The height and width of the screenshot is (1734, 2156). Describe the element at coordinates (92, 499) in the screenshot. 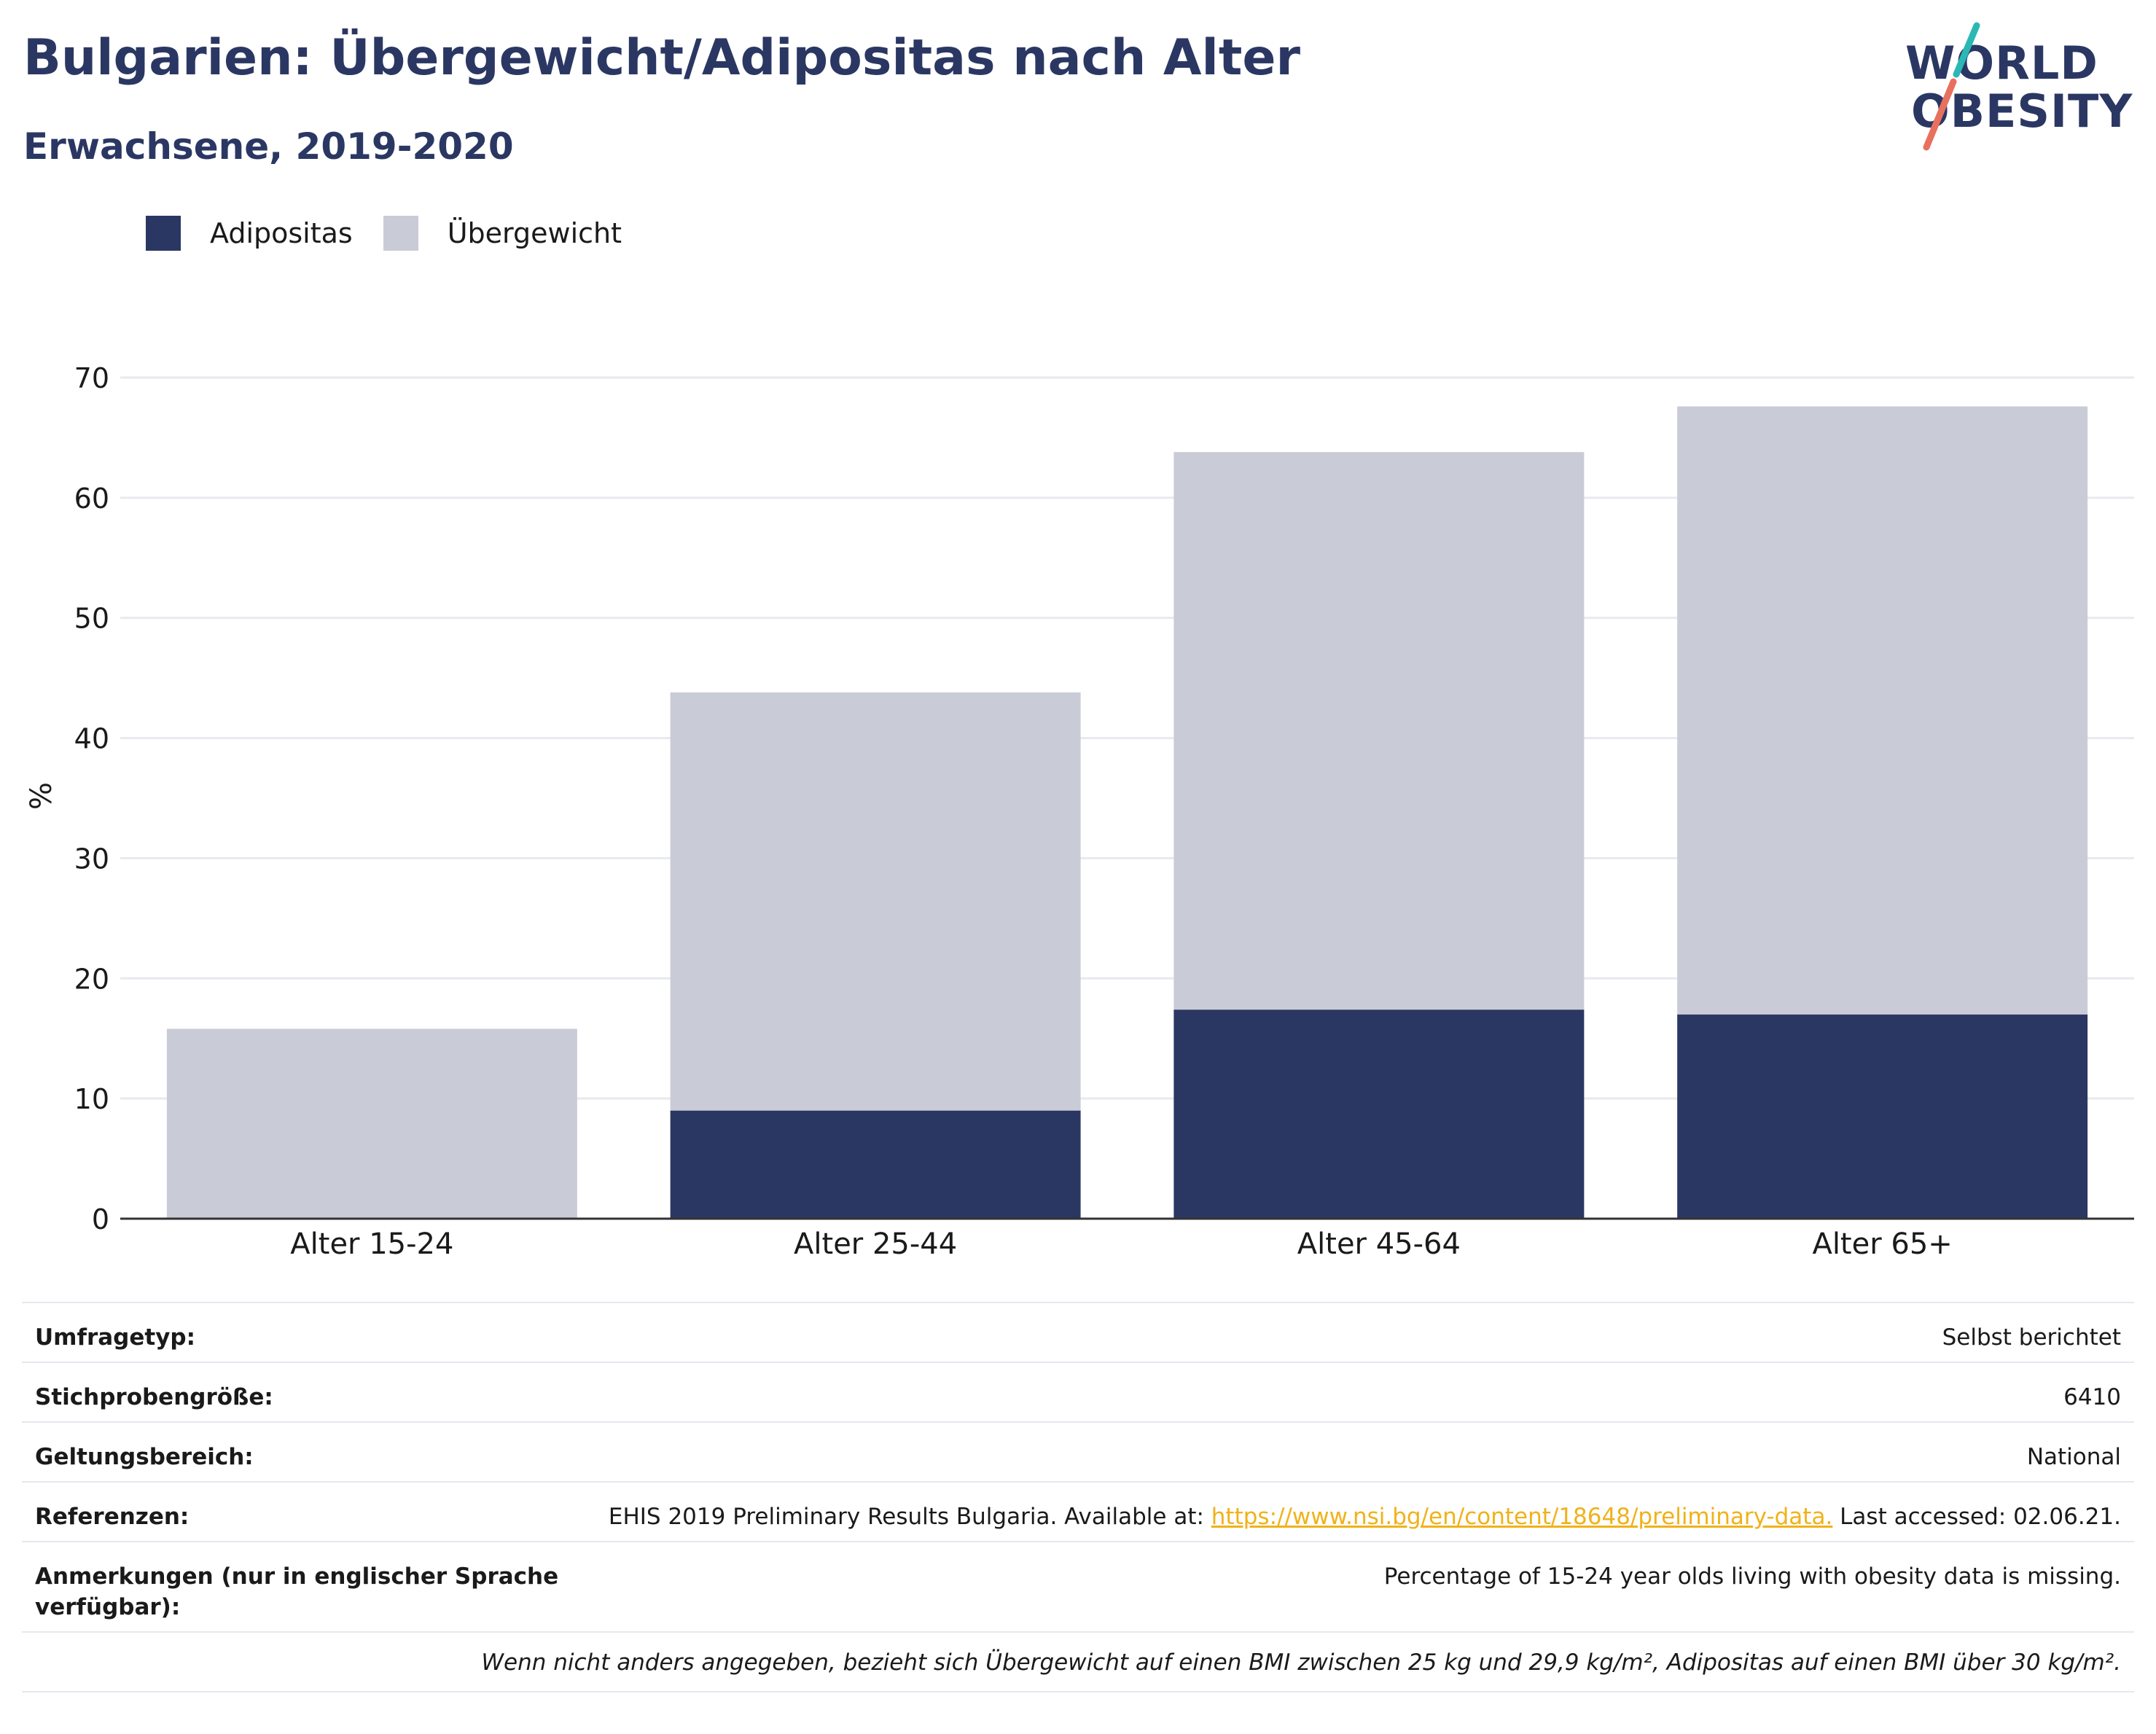

I see `y-tick-label: 60` at that location.